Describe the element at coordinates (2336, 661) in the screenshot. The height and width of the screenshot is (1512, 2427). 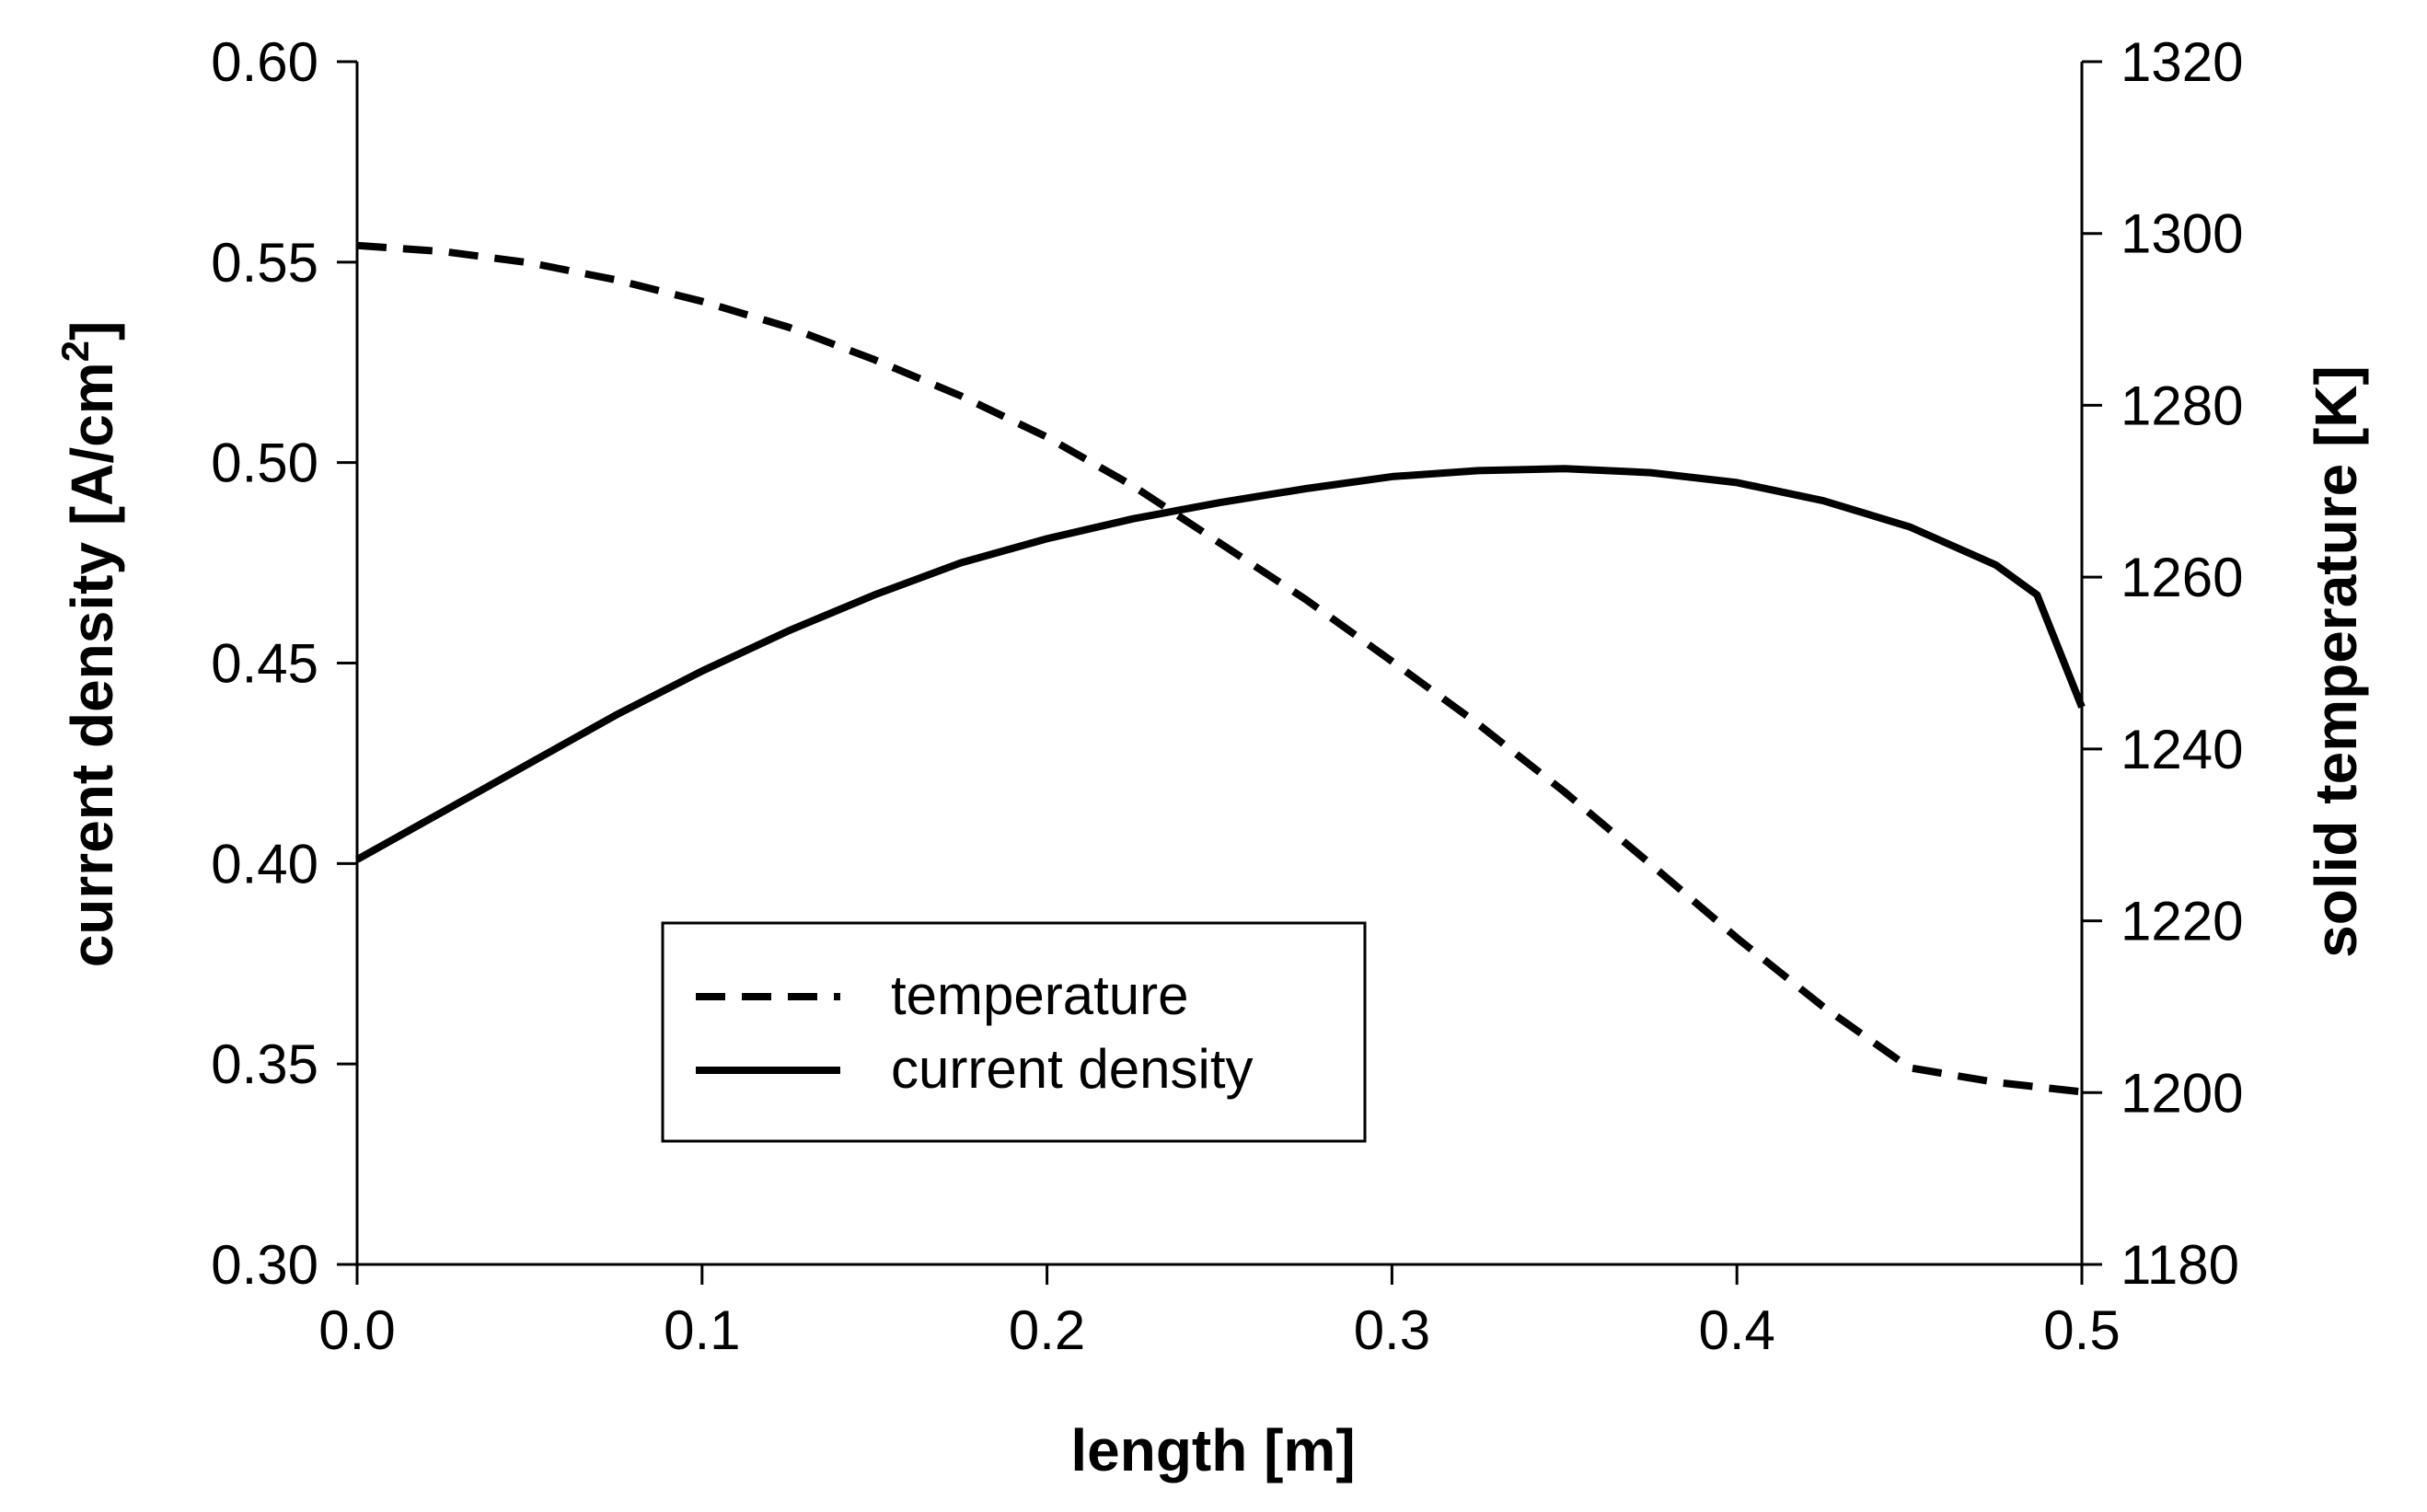
I see `y2-axis-title: solid temperature [K]` at that location.